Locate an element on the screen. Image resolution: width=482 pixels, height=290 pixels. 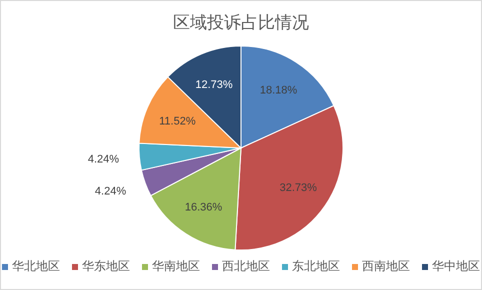
legend-label: 华中地区 is located at coordinates (456, 266).